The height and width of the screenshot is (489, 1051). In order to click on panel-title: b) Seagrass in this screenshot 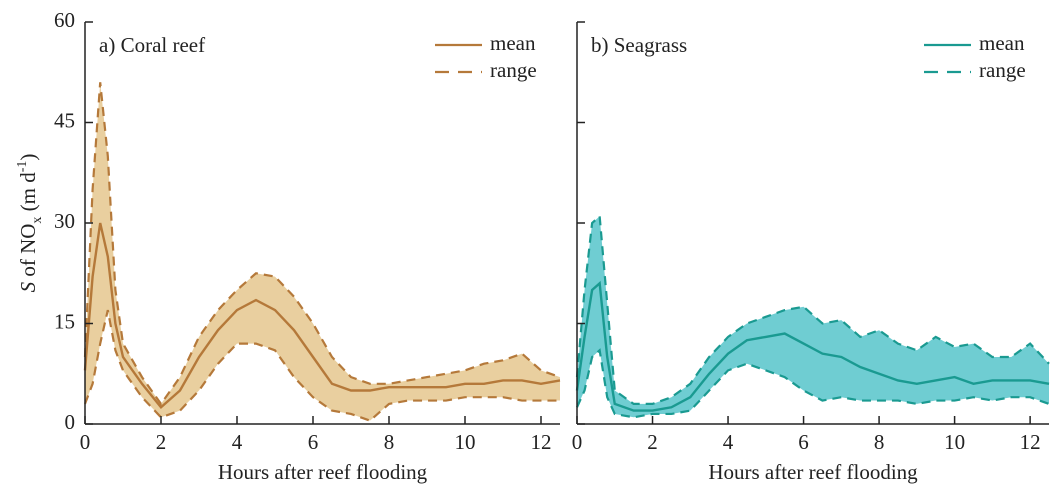, I will do `click(639, 45)`.